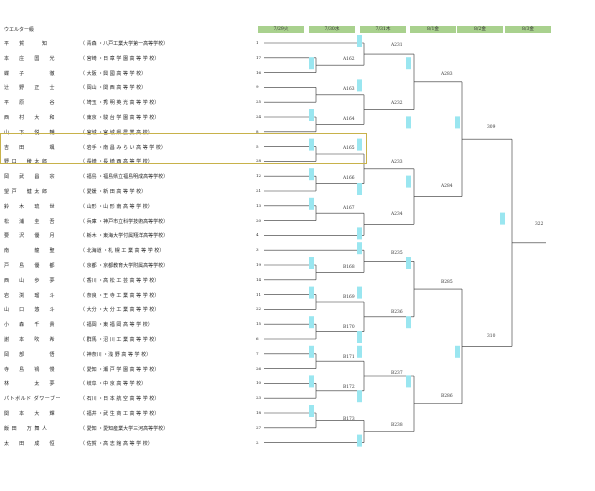 This screenshot has width=595, height=491. Describe the element at coordinates (135, 280) in the screenshot. I see `player-row: 西 山 歩 夢 （ 香川 ・高 松 工 芸 高 等 学 校） 14` at that location.